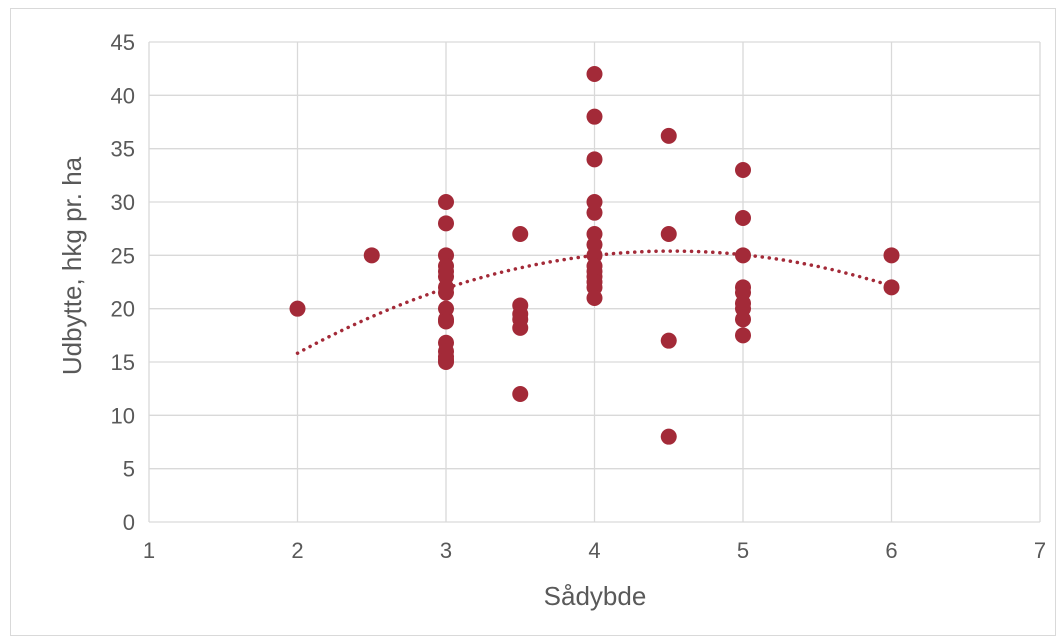 Image resolution: width=1061 pixels, height=642 pixels. What do you see at coordinates (123, 309) in the screenshot?
I see `y-tick-label: 20` at bounding box center [123, 309].